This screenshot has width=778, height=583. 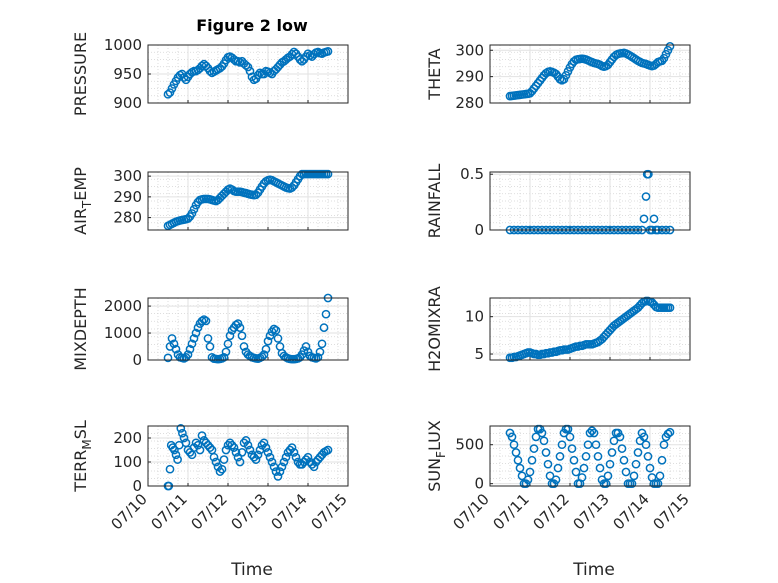 What do you see at coordinates (469, 50) in the screenshot?
I see `y-tick-label: 300` at bounding box center [469, 50].